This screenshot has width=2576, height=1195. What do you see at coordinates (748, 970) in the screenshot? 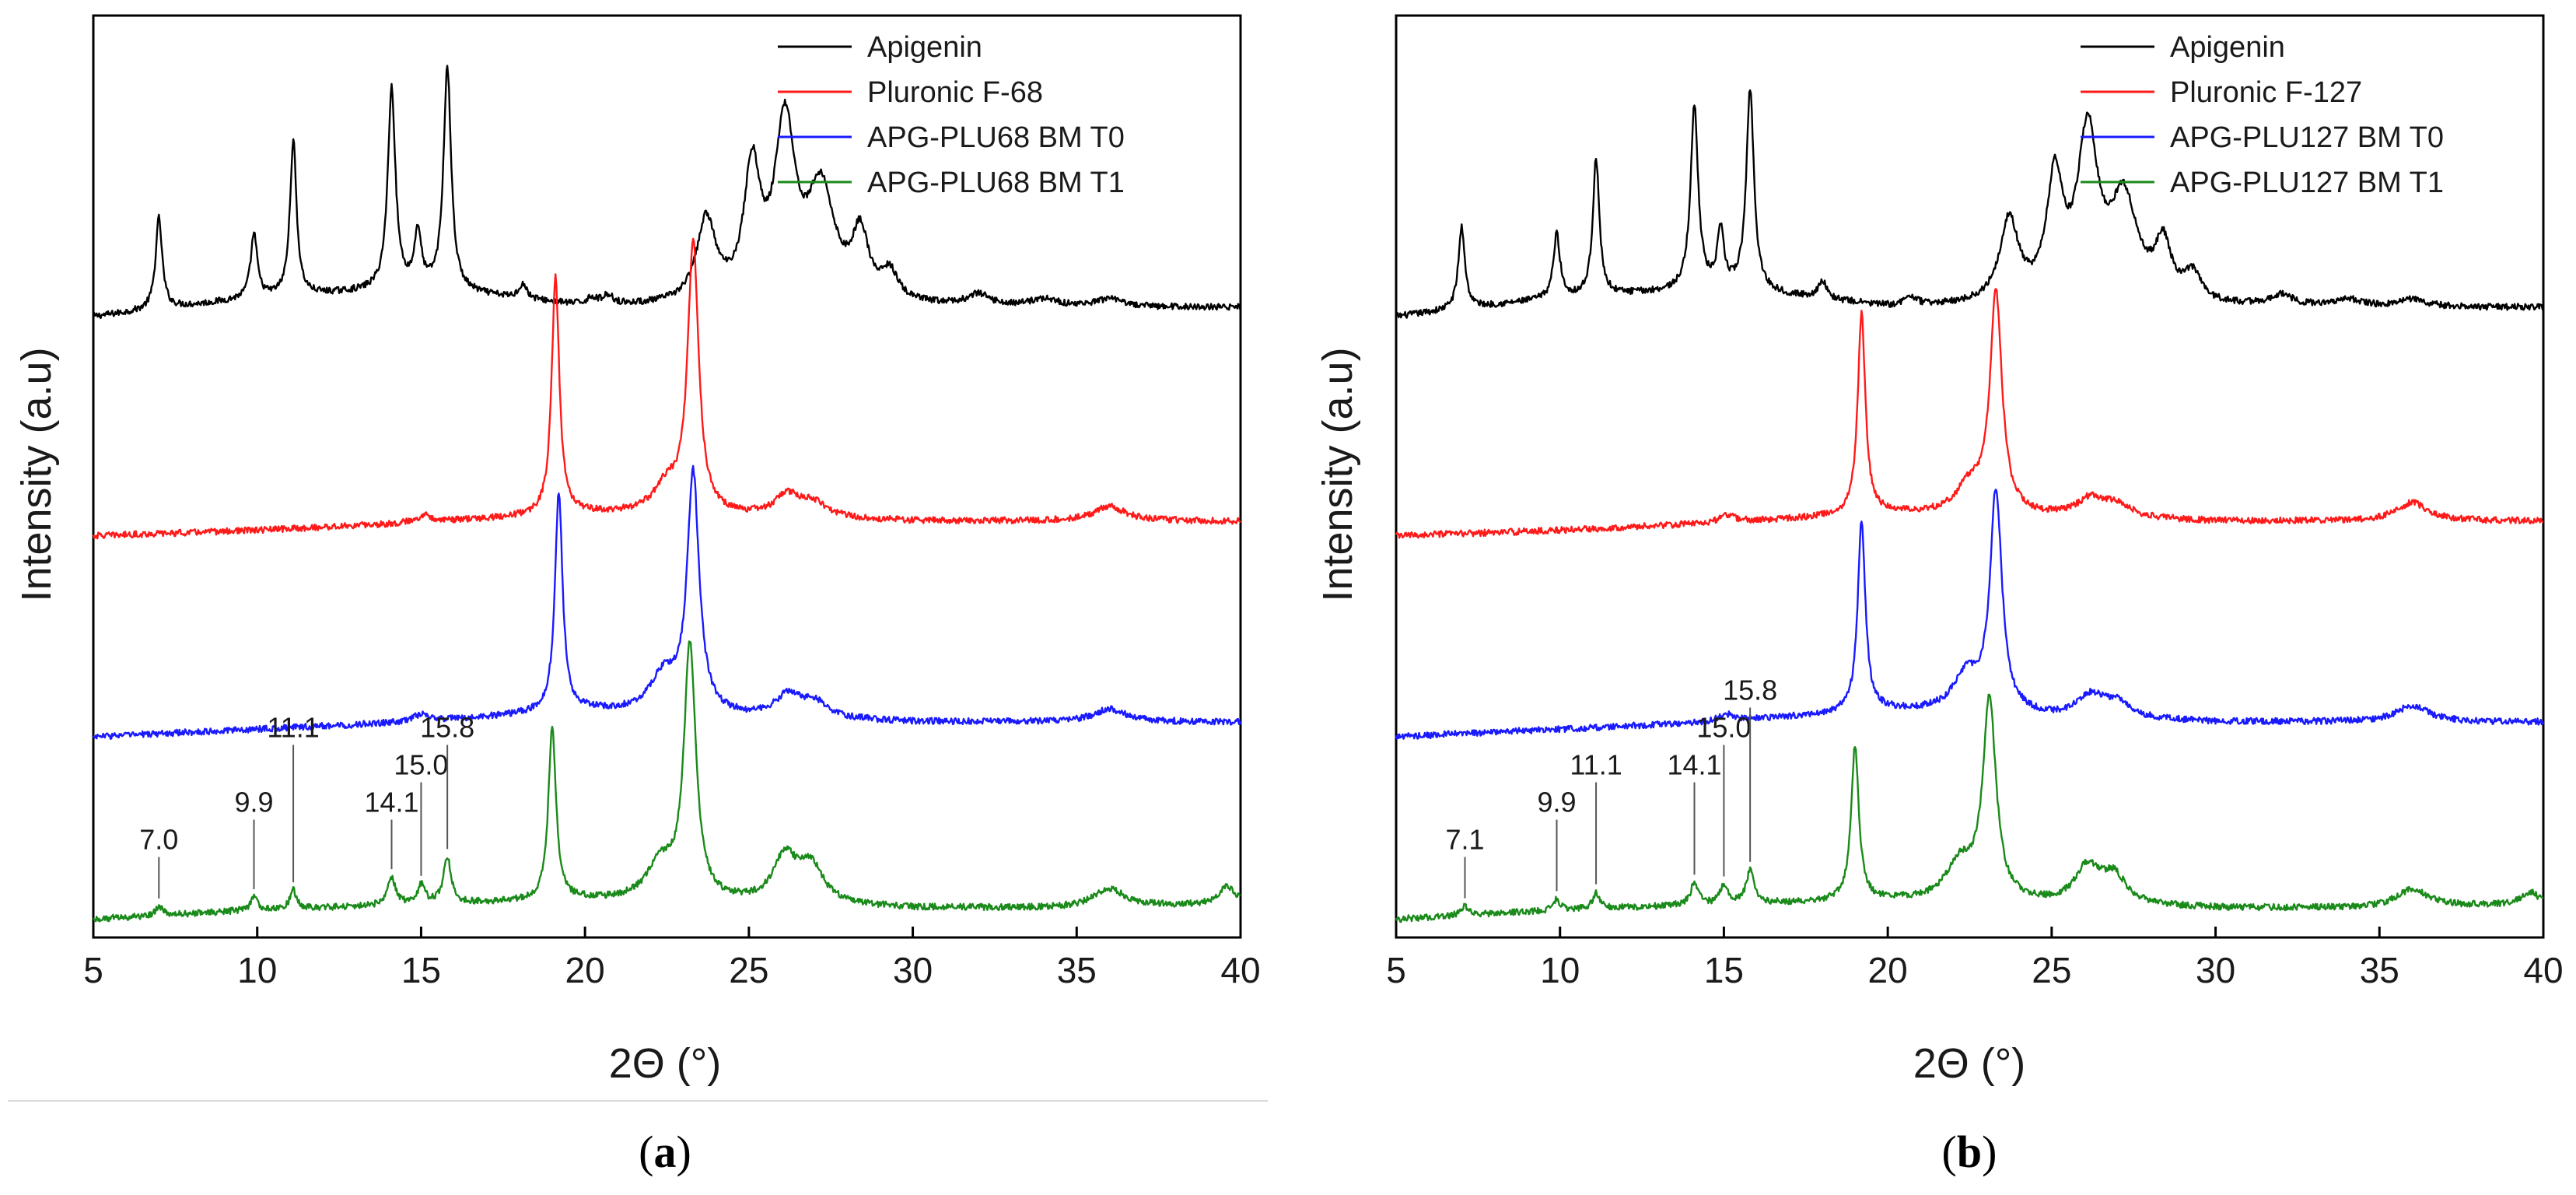
I see `panel-a-x-tick-label: 25` at bounding box center [748, 970].